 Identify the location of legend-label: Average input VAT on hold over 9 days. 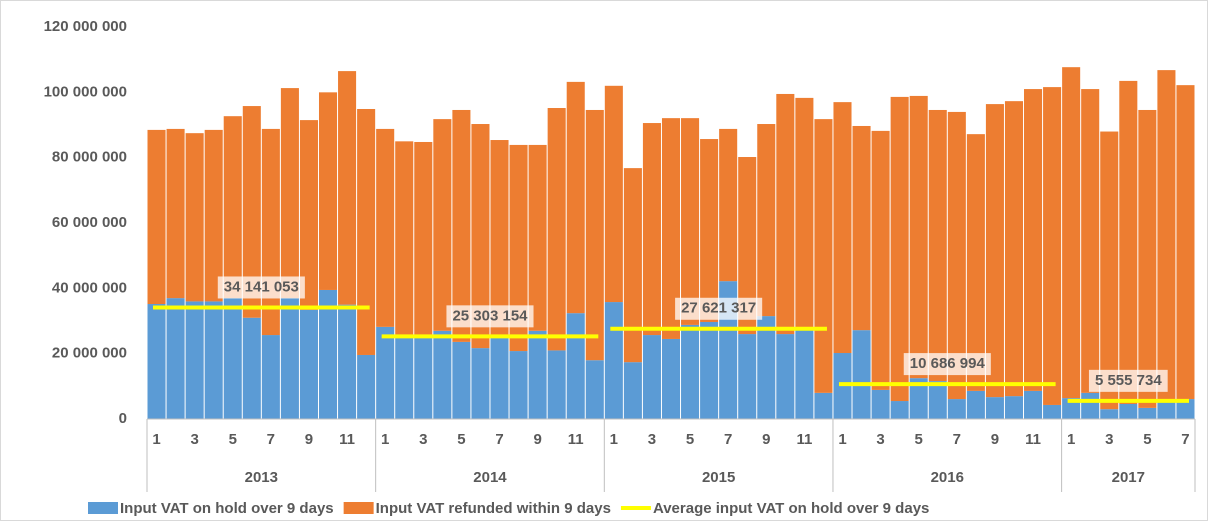
(791, 508).